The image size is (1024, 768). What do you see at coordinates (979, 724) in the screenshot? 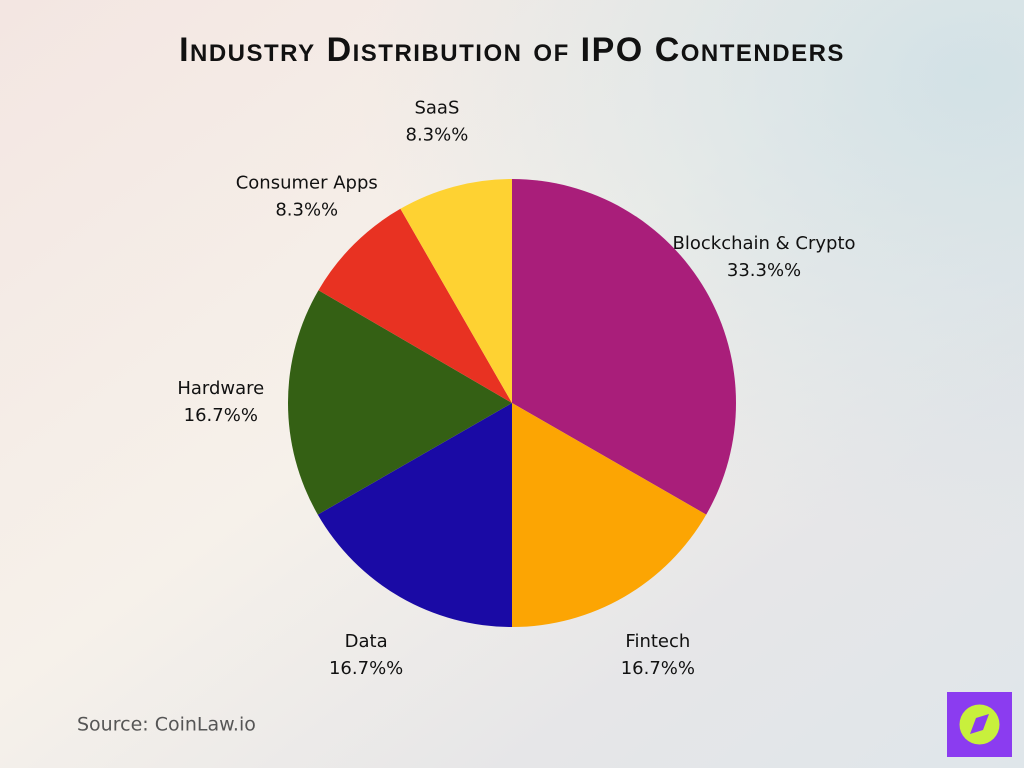
I see `logo` at bounding box center [979, 724].